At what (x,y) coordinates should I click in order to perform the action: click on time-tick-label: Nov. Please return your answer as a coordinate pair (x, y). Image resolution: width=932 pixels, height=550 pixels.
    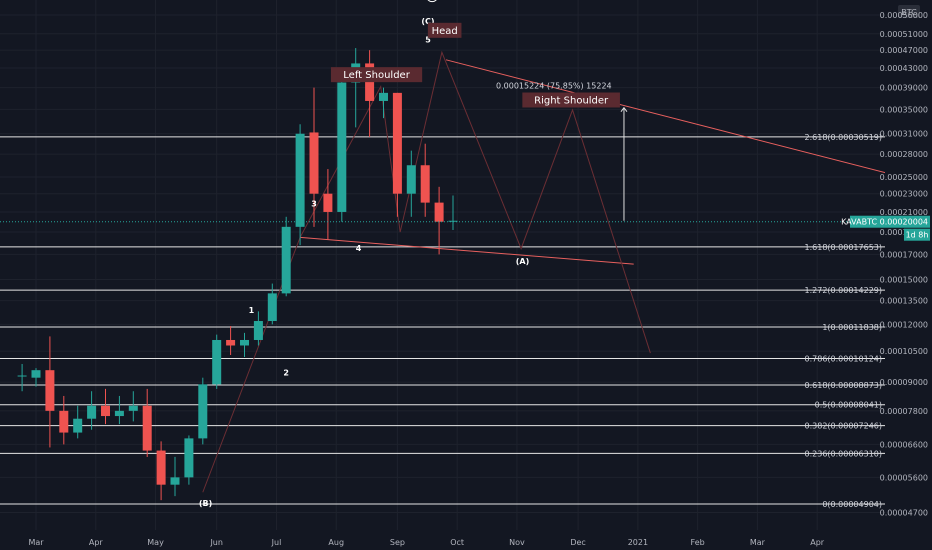
    Looking at the image, I should click on (517, 542).